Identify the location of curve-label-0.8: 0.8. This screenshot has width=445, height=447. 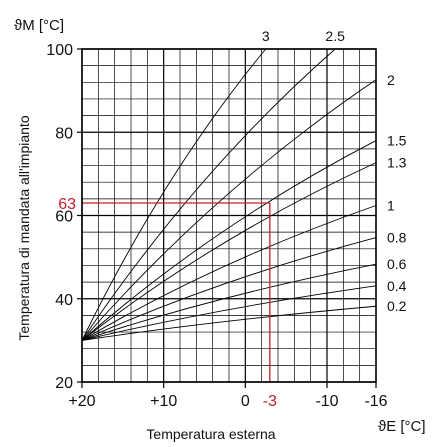
(397, 238).